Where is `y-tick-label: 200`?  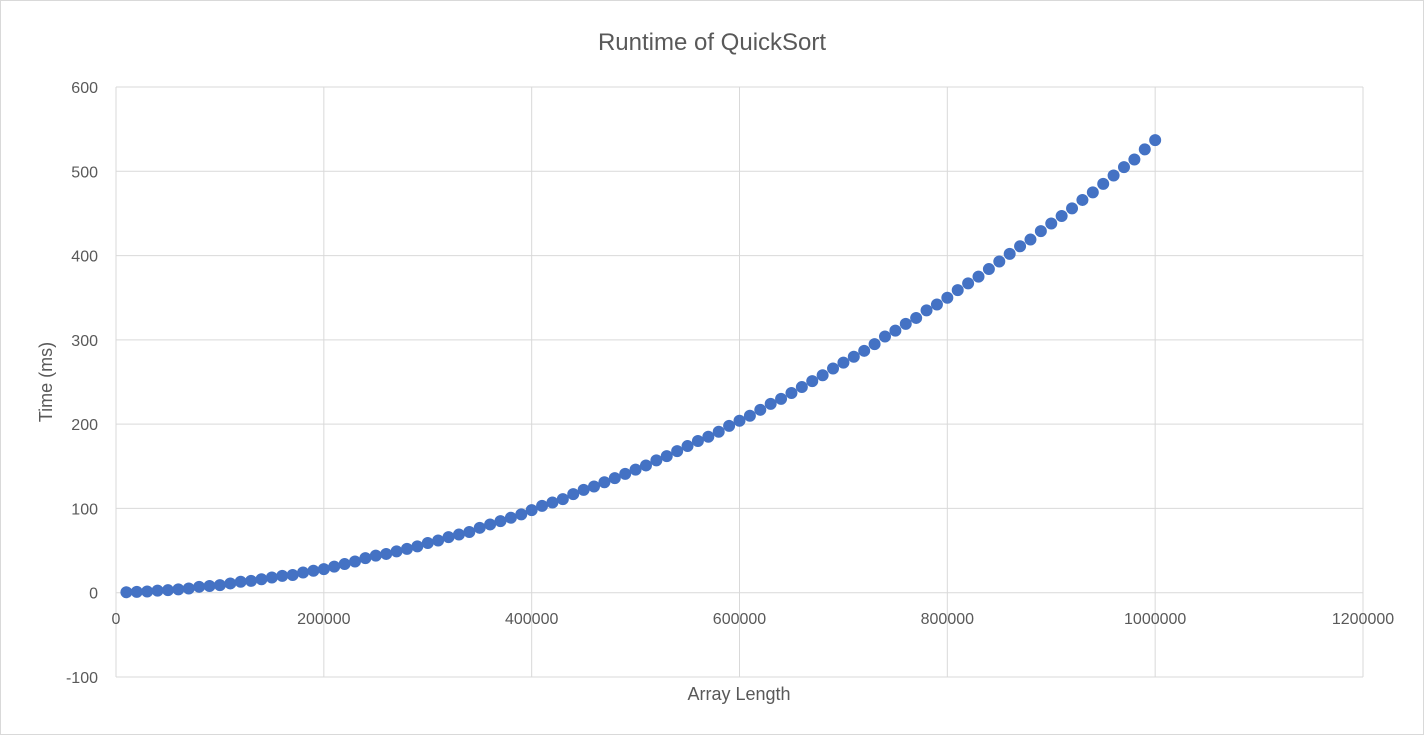 y-tick-label: 200 is located at coordinates (84, 425).